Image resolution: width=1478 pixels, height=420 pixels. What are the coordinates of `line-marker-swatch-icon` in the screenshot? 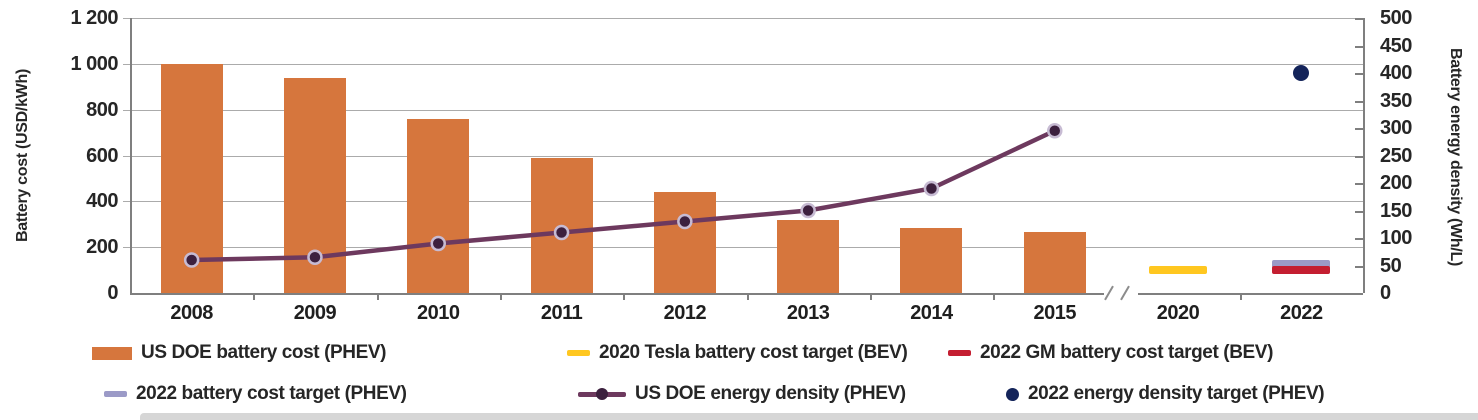 It's located at (602, 394).